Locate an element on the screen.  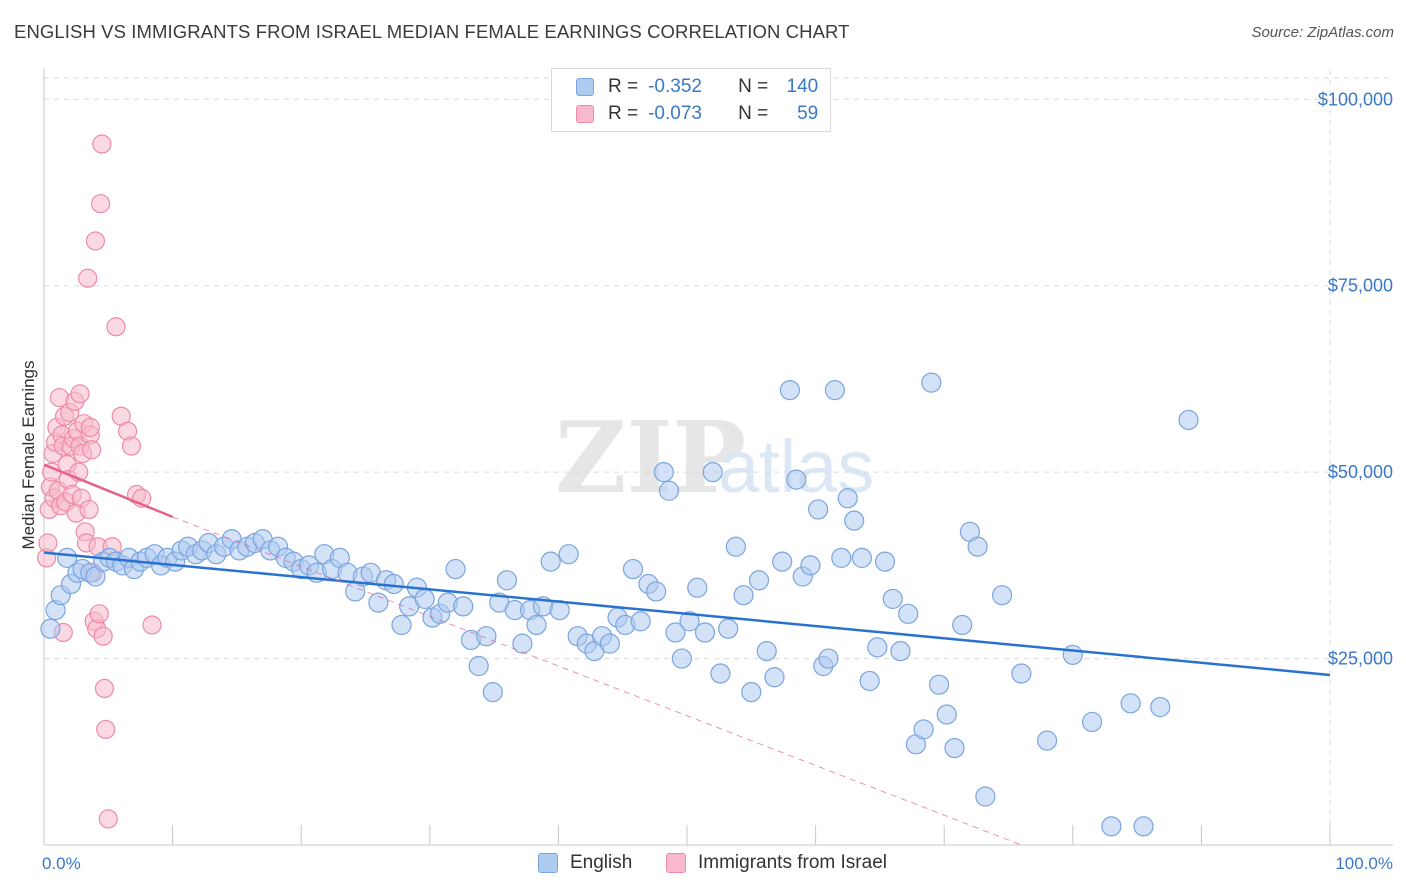
y-axis-label: Median Female Earnings is located at coordinates (28, 455).